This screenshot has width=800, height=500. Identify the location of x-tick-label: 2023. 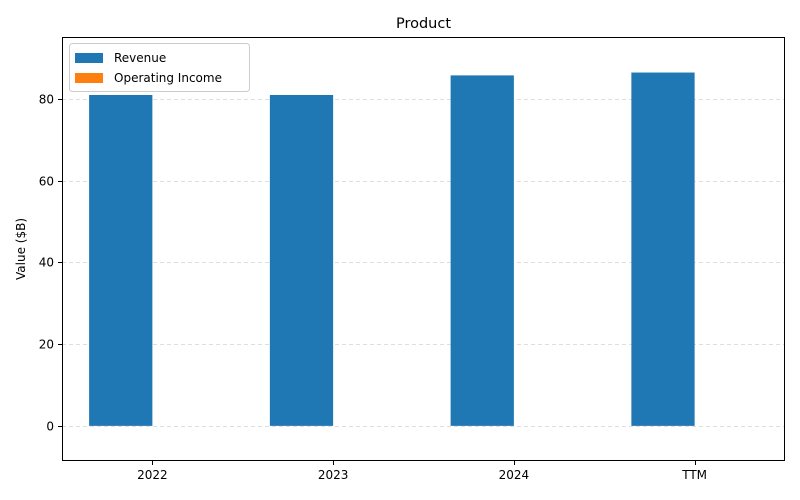
(333, 475).